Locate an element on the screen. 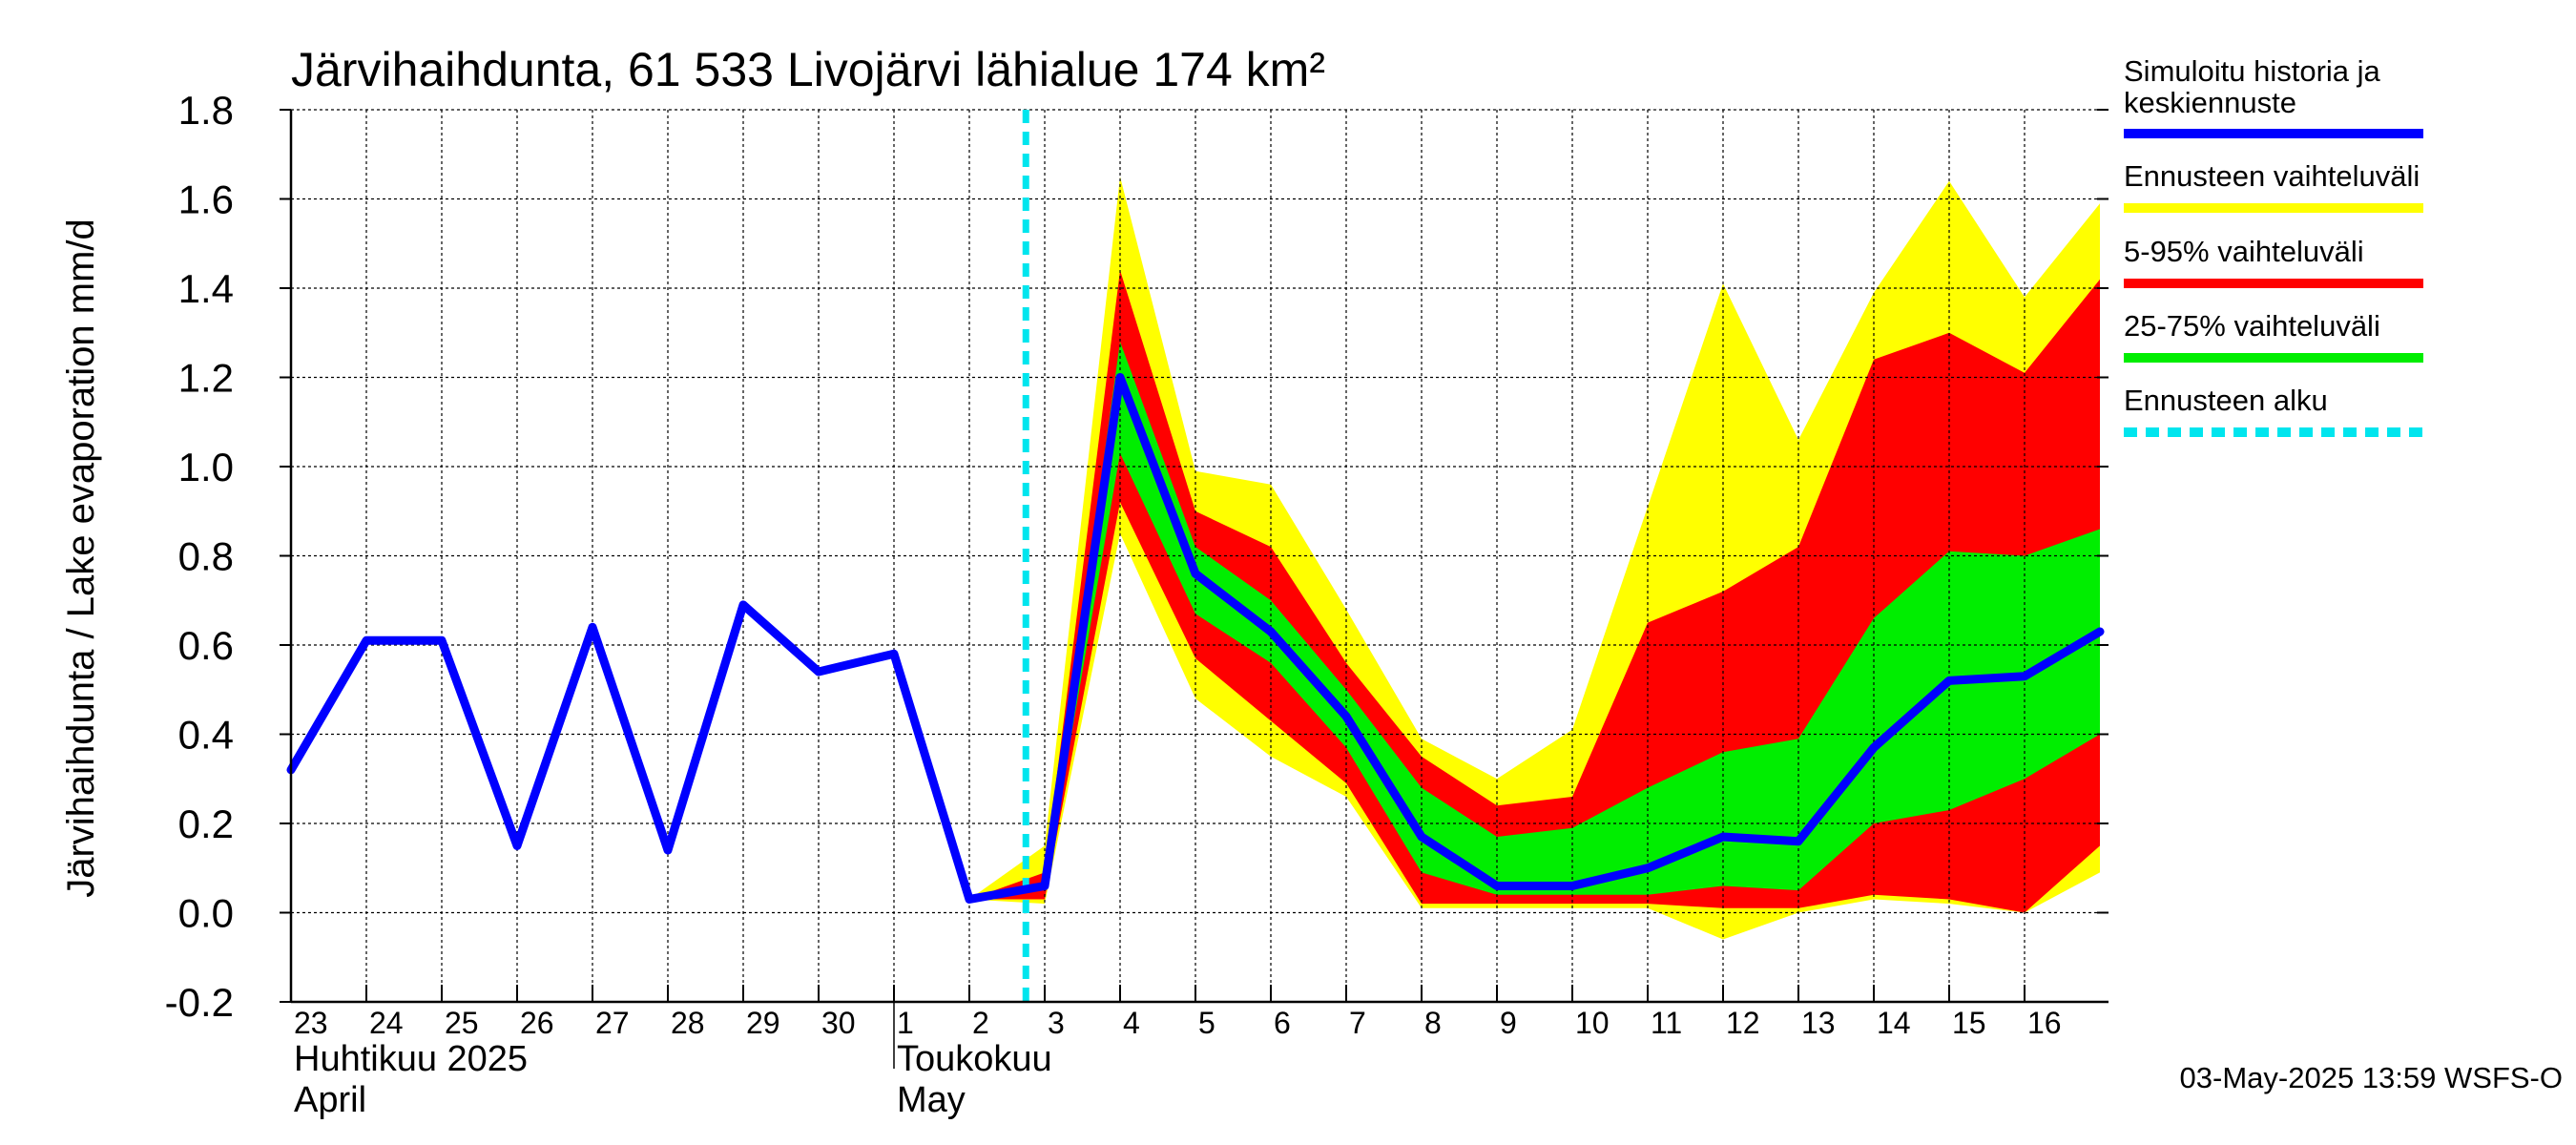 The height and width of the screenshot is (1145, 2576). x-tick-label: 27 is located at coordinates (612, 1023).